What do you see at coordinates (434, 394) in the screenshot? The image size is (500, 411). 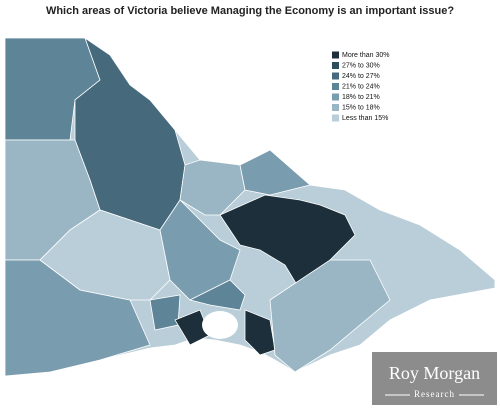 I see `watermark-subtitle: Research` at bounding box center [434, 394].